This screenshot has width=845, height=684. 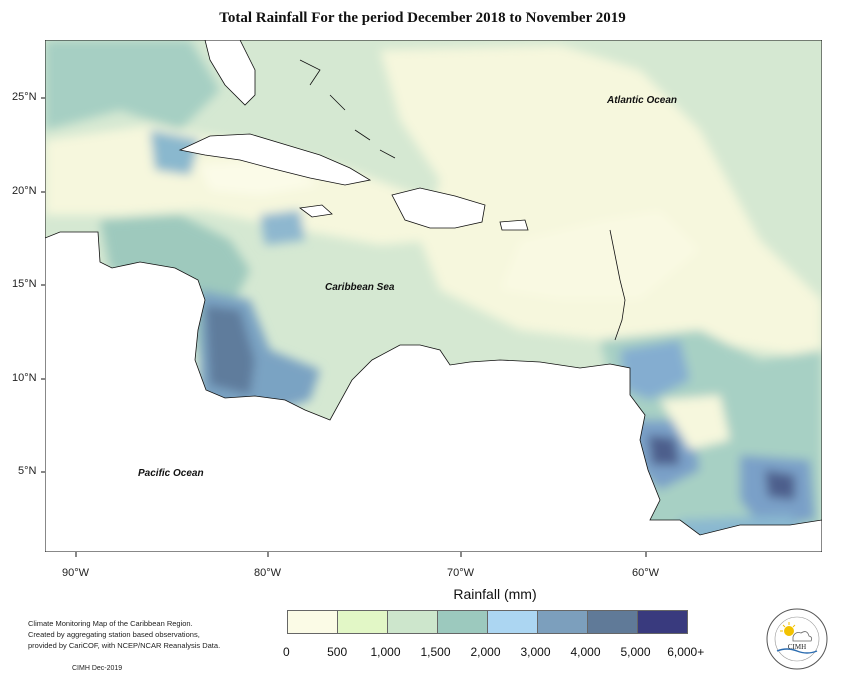 What do you see at coordinates (585, 652) in the screenshot?
I see `legend-tick-label: 4,000` at bounding box center [585, 652].